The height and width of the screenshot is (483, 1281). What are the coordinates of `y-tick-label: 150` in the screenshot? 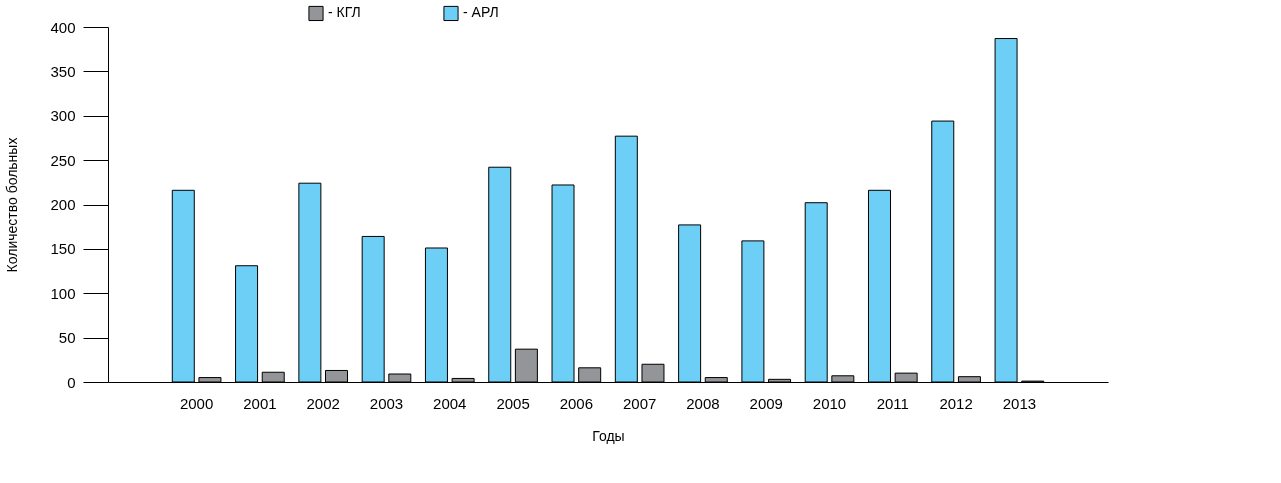 It's located at (63, 249).